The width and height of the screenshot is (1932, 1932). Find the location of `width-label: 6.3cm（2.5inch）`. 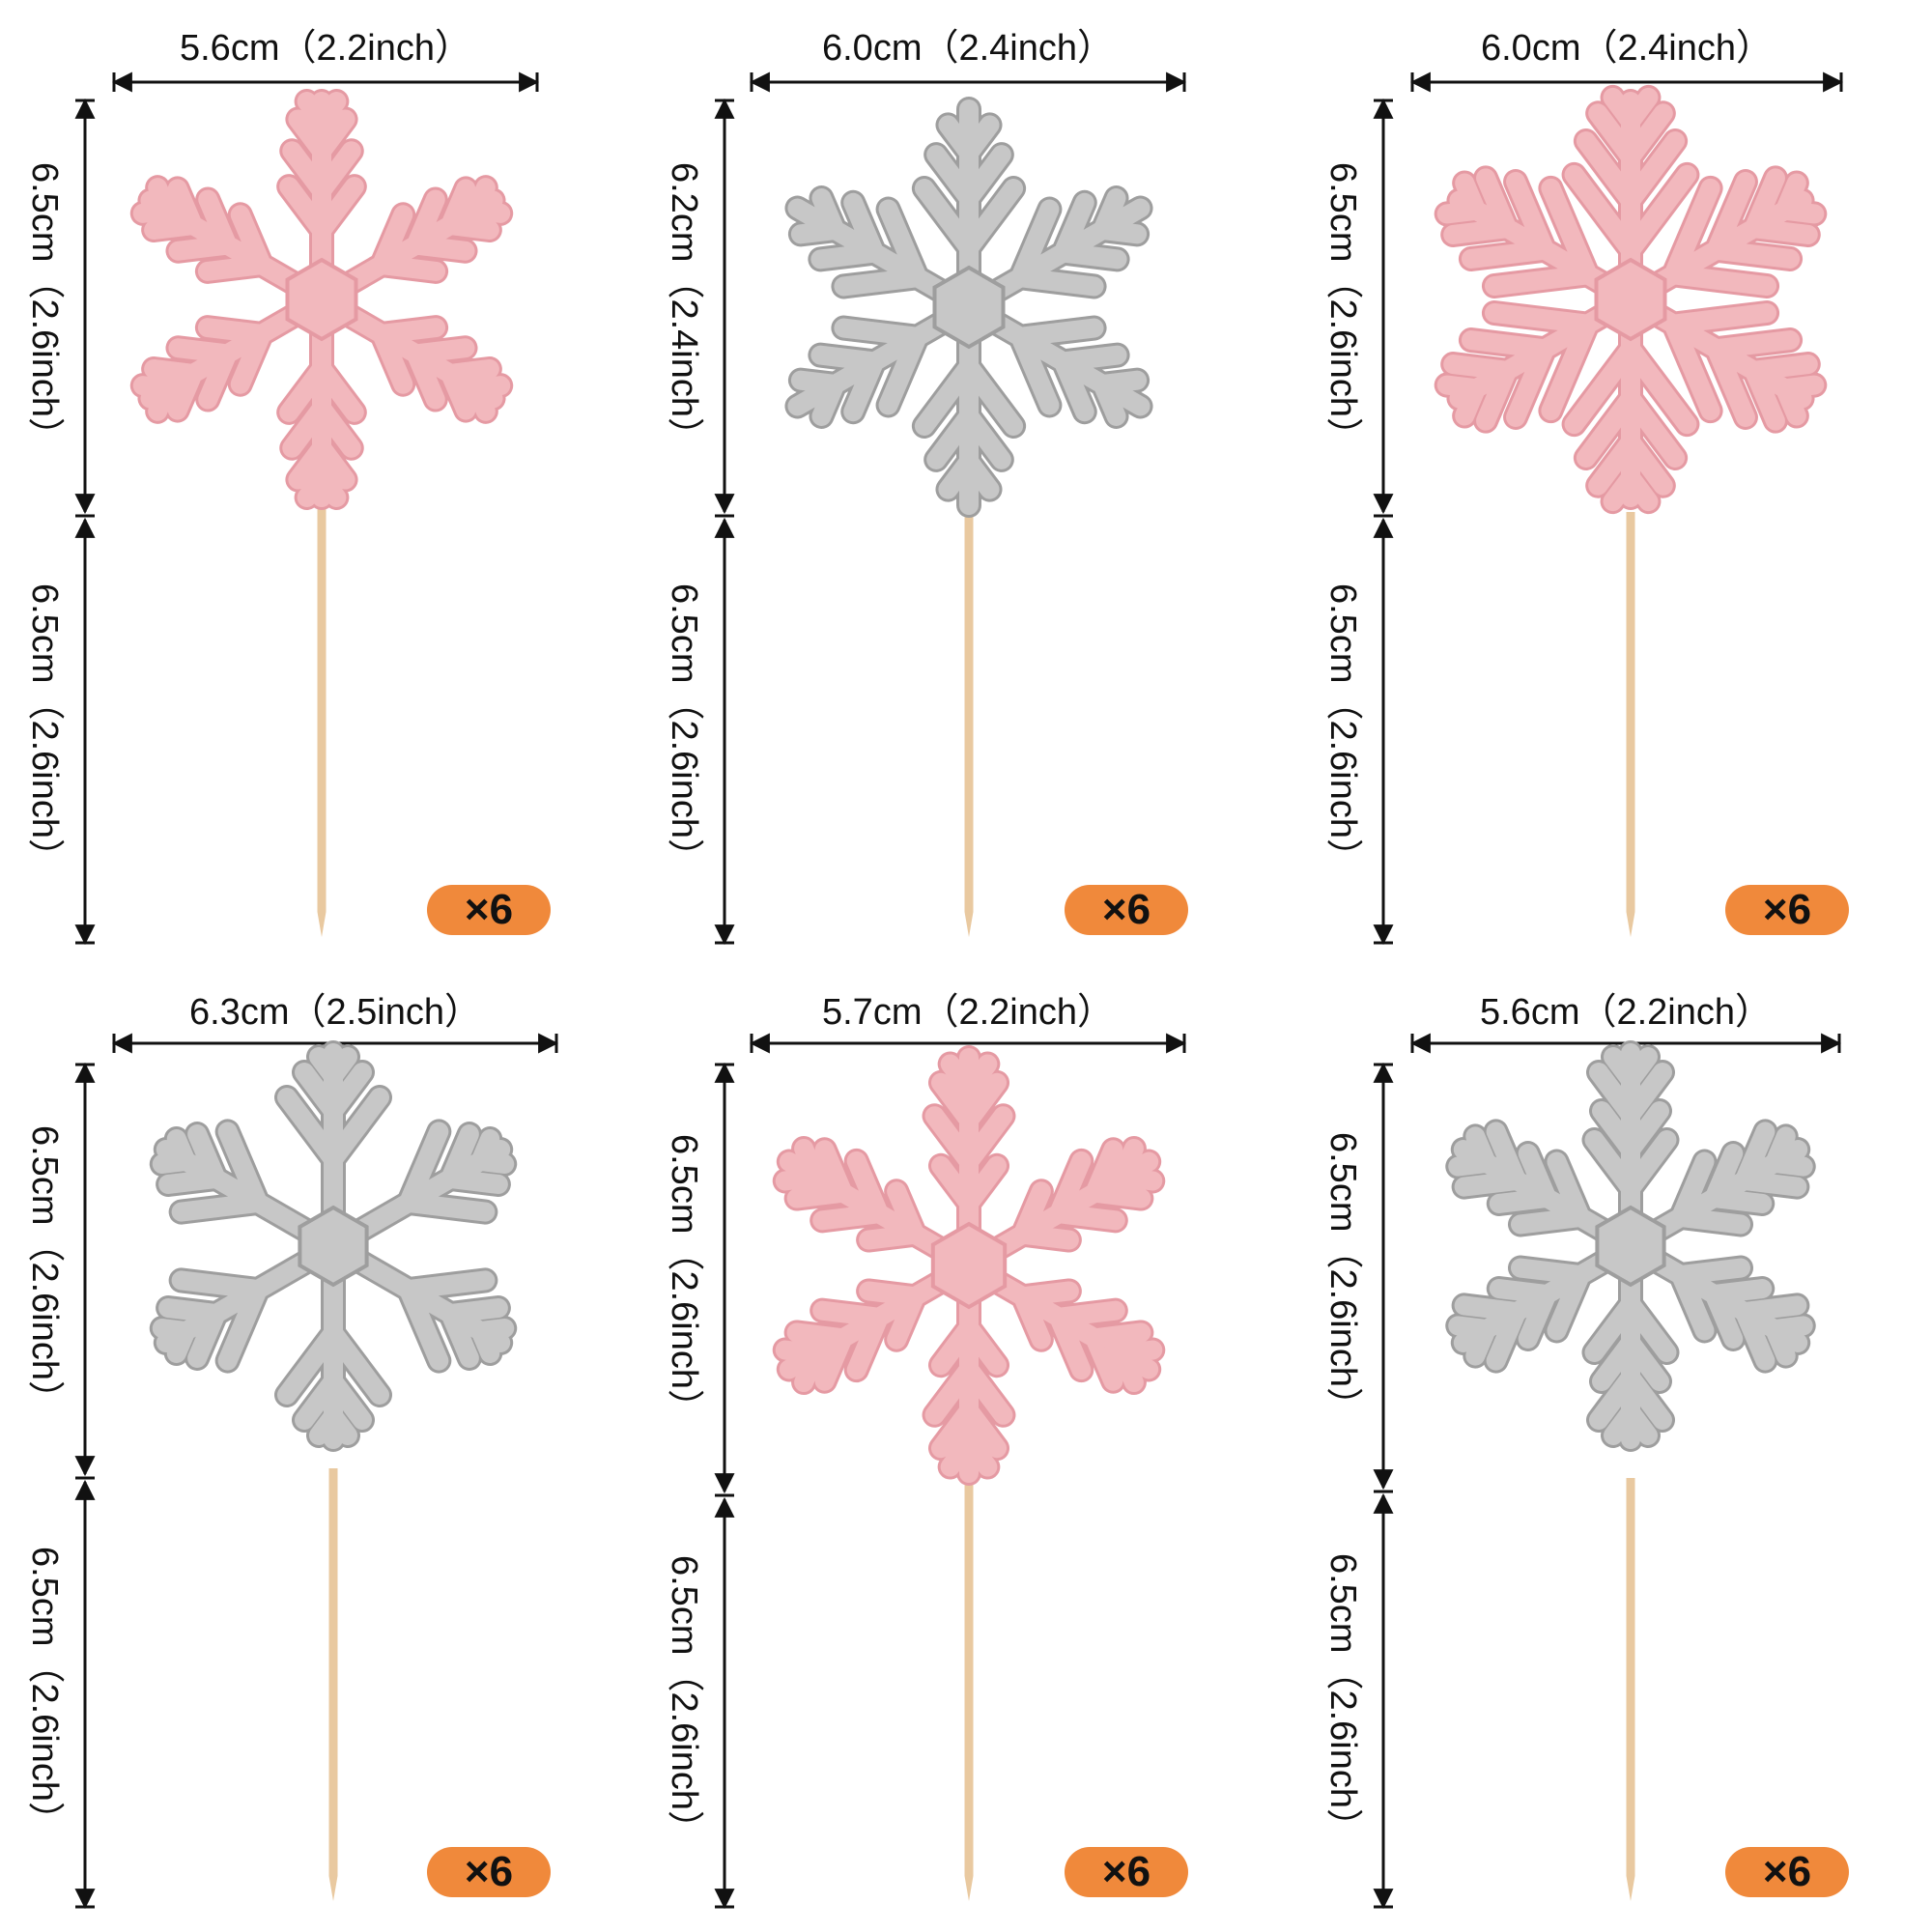

width-label: 6.3cm（2.5inch） is located at coordinates (335, 1012).